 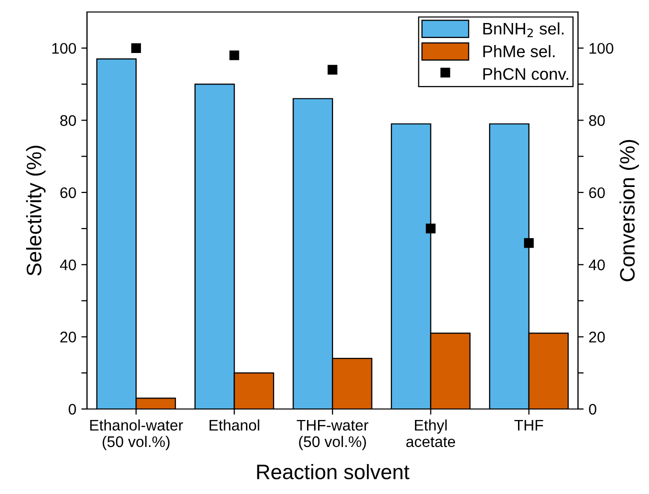 I want to click on y2-axis-title: Conversion (%), so click(x=629, y=211).